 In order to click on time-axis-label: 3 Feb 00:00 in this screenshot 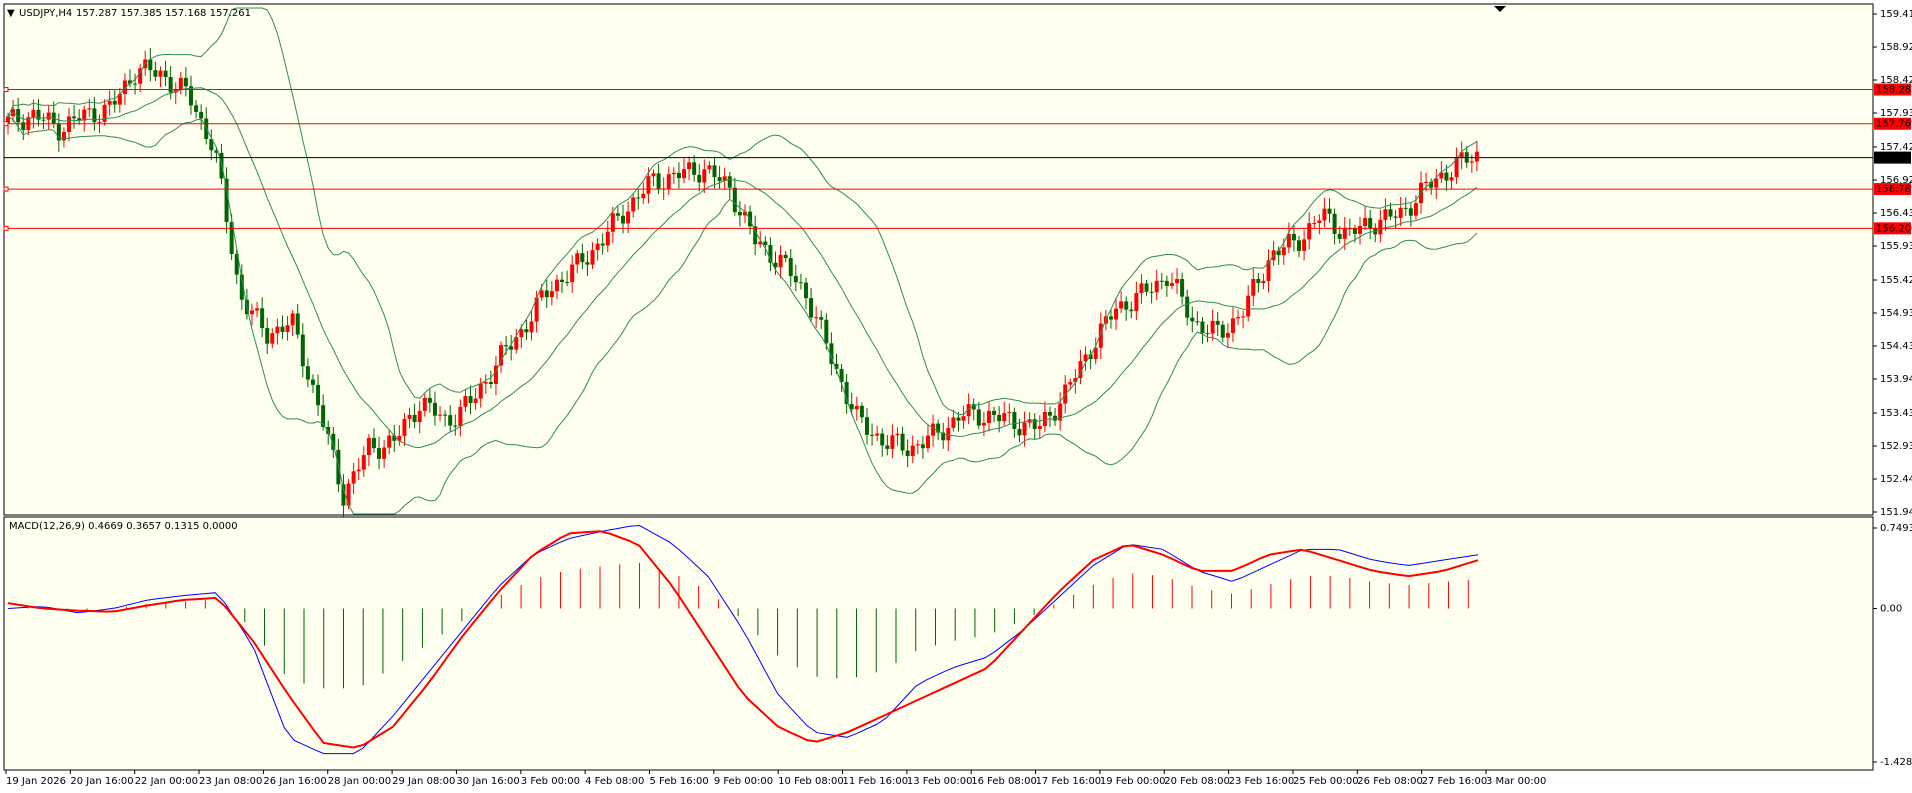, I will do `click(550, 781)`.